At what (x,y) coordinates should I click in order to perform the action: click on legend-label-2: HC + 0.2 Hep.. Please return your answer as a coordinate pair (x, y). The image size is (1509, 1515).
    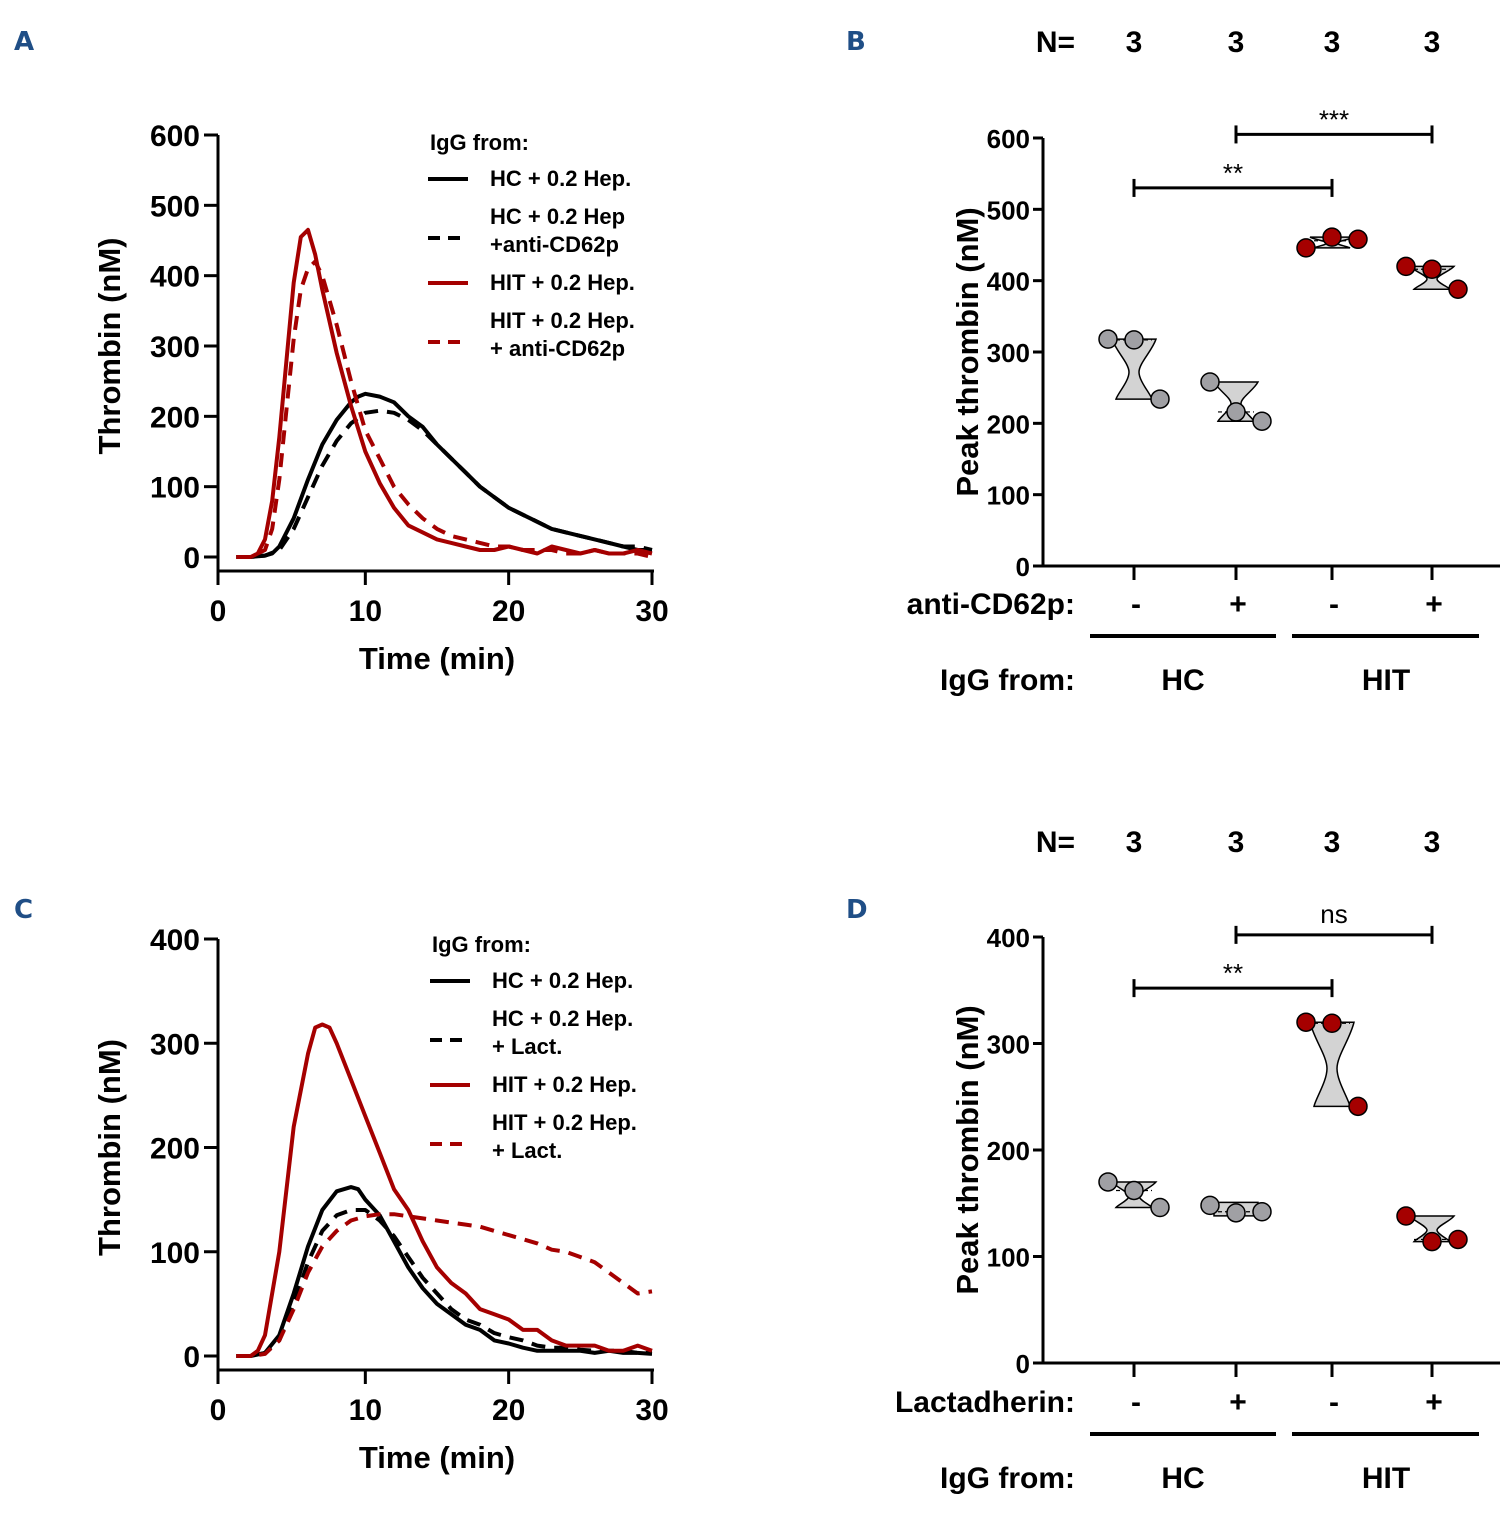
    Looking at the image, I should click on (562, 1018).